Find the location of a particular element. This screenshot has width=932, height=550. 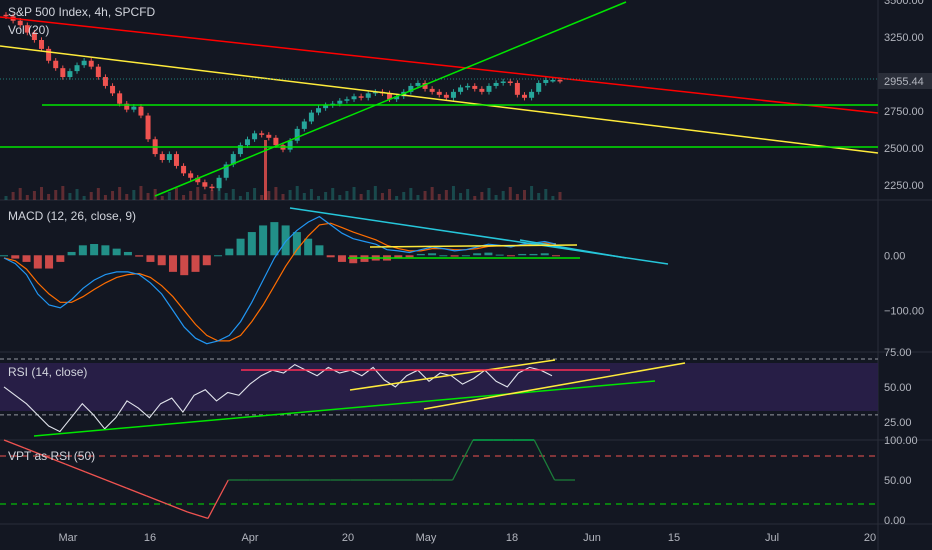

rsi-line is located at coordinates (278, 398).